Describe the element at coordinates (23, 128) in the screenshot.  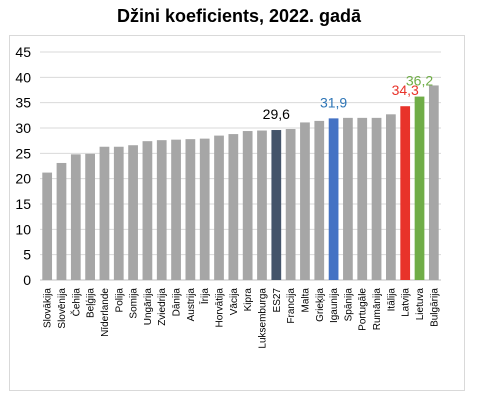
I see `y-tick-label: 30` at that location.